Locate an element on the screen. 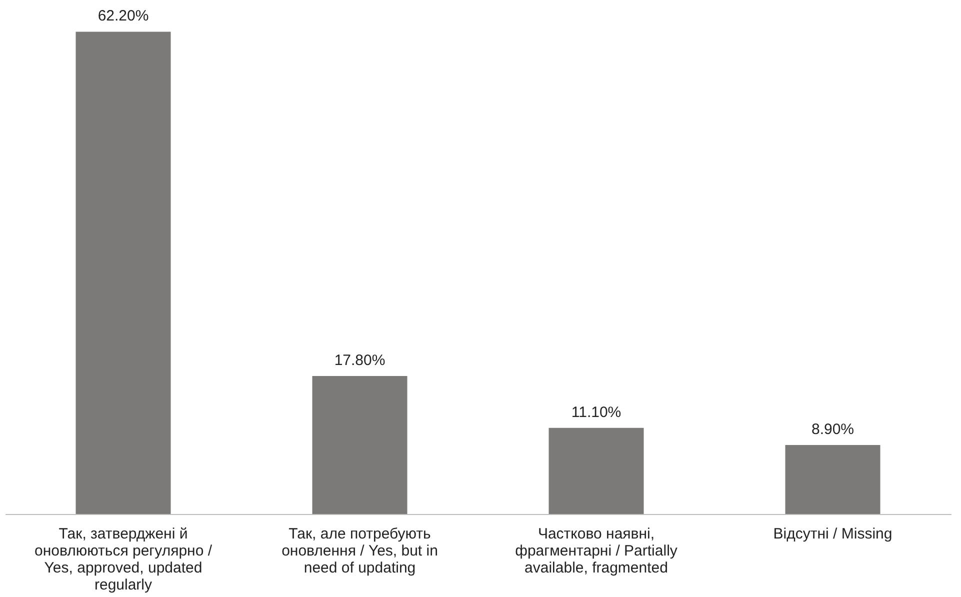 This screenshot has height=597, width=961. x-tick-label: Так, затверджені й оновлюються регулярно / Yes, approved, updated regularly is located at coordinates (123, 560).